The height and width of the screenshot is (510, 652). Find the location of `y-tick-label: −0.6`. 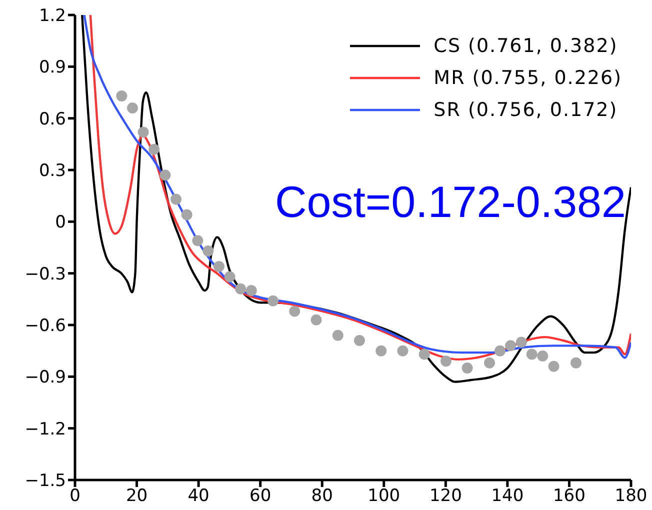

y-tick-label: −0.6 is located at coordinates (45, 326).